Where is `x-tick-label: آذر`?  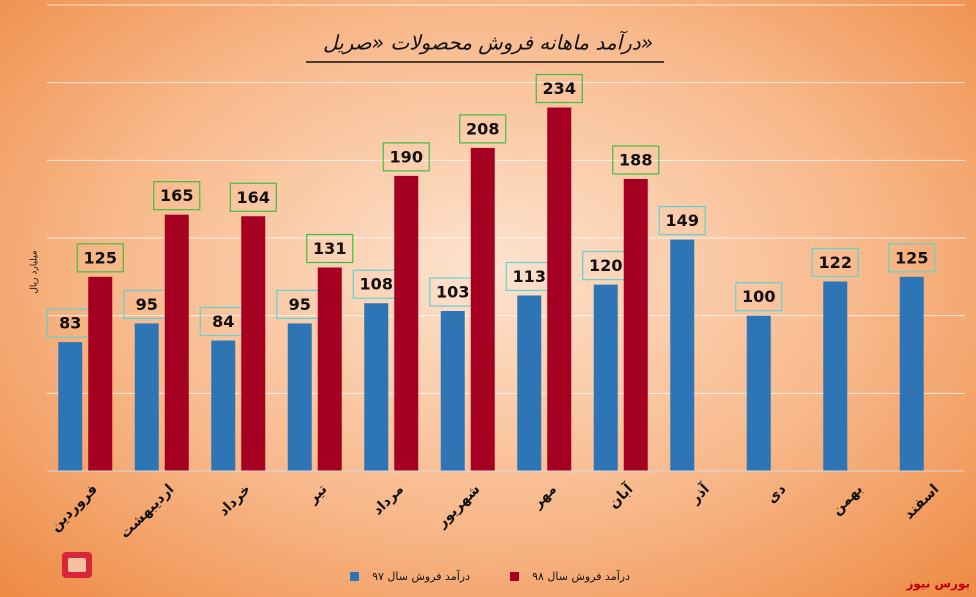
x-tick-label: آذر is located at coordinates (699, 493).